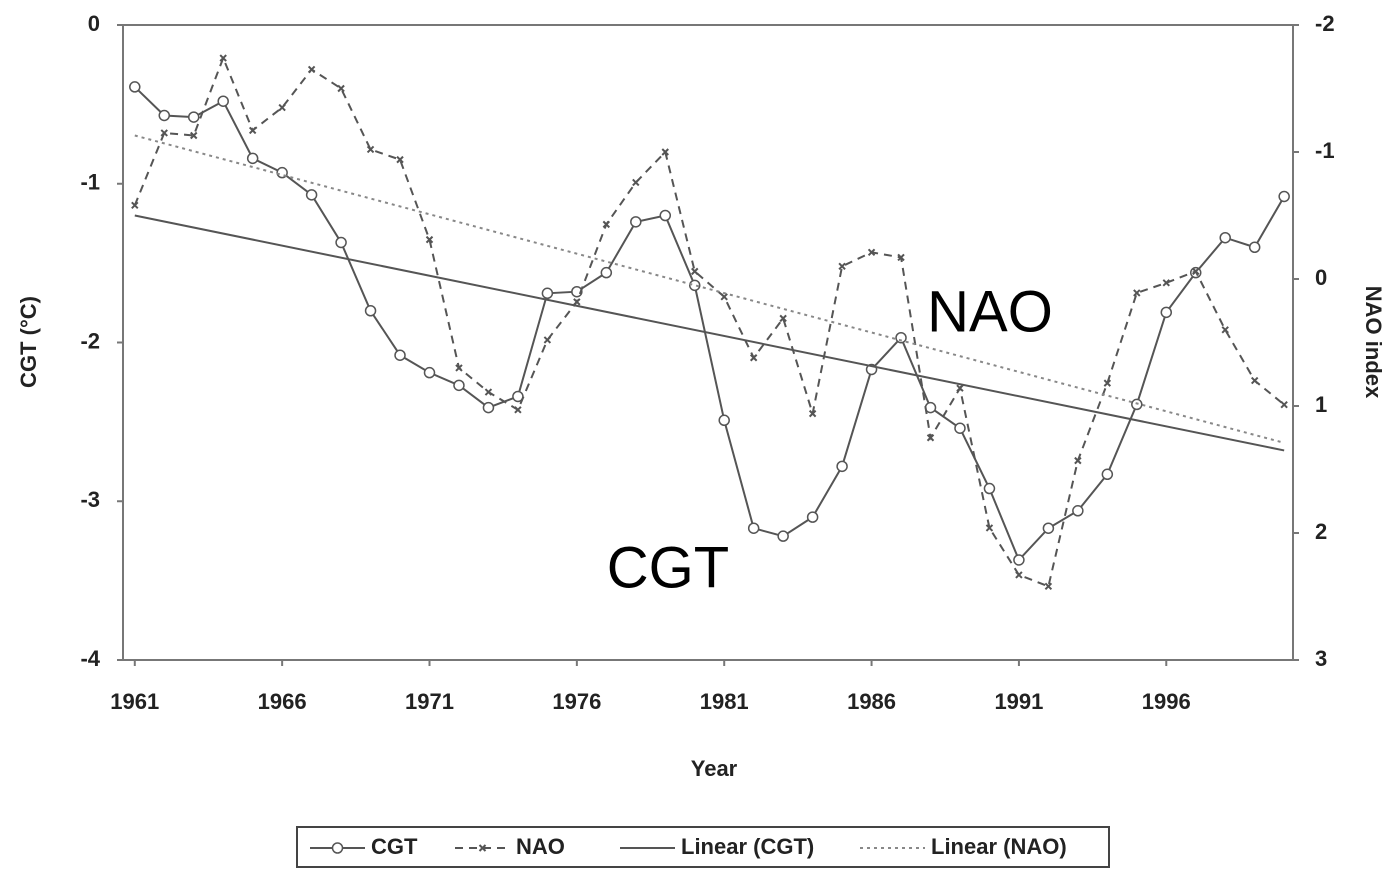 The height and width of the screenshot is (874, 1387). What do you see at coordinates (747, 846) in the screenshot?
I see `legend-label: Linear (CGT)` at bounding box center [747, 846].